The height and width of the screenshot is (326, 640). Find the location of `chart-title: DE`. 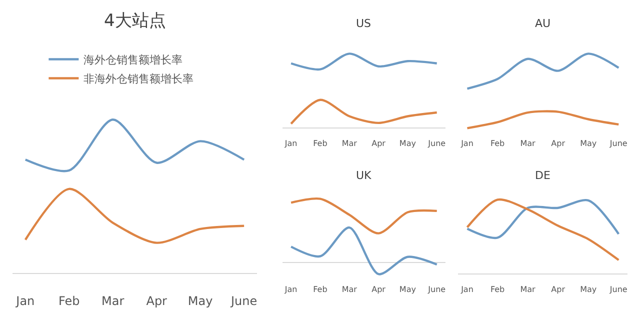

chart-title: DE is located at coordinates (542, 175).